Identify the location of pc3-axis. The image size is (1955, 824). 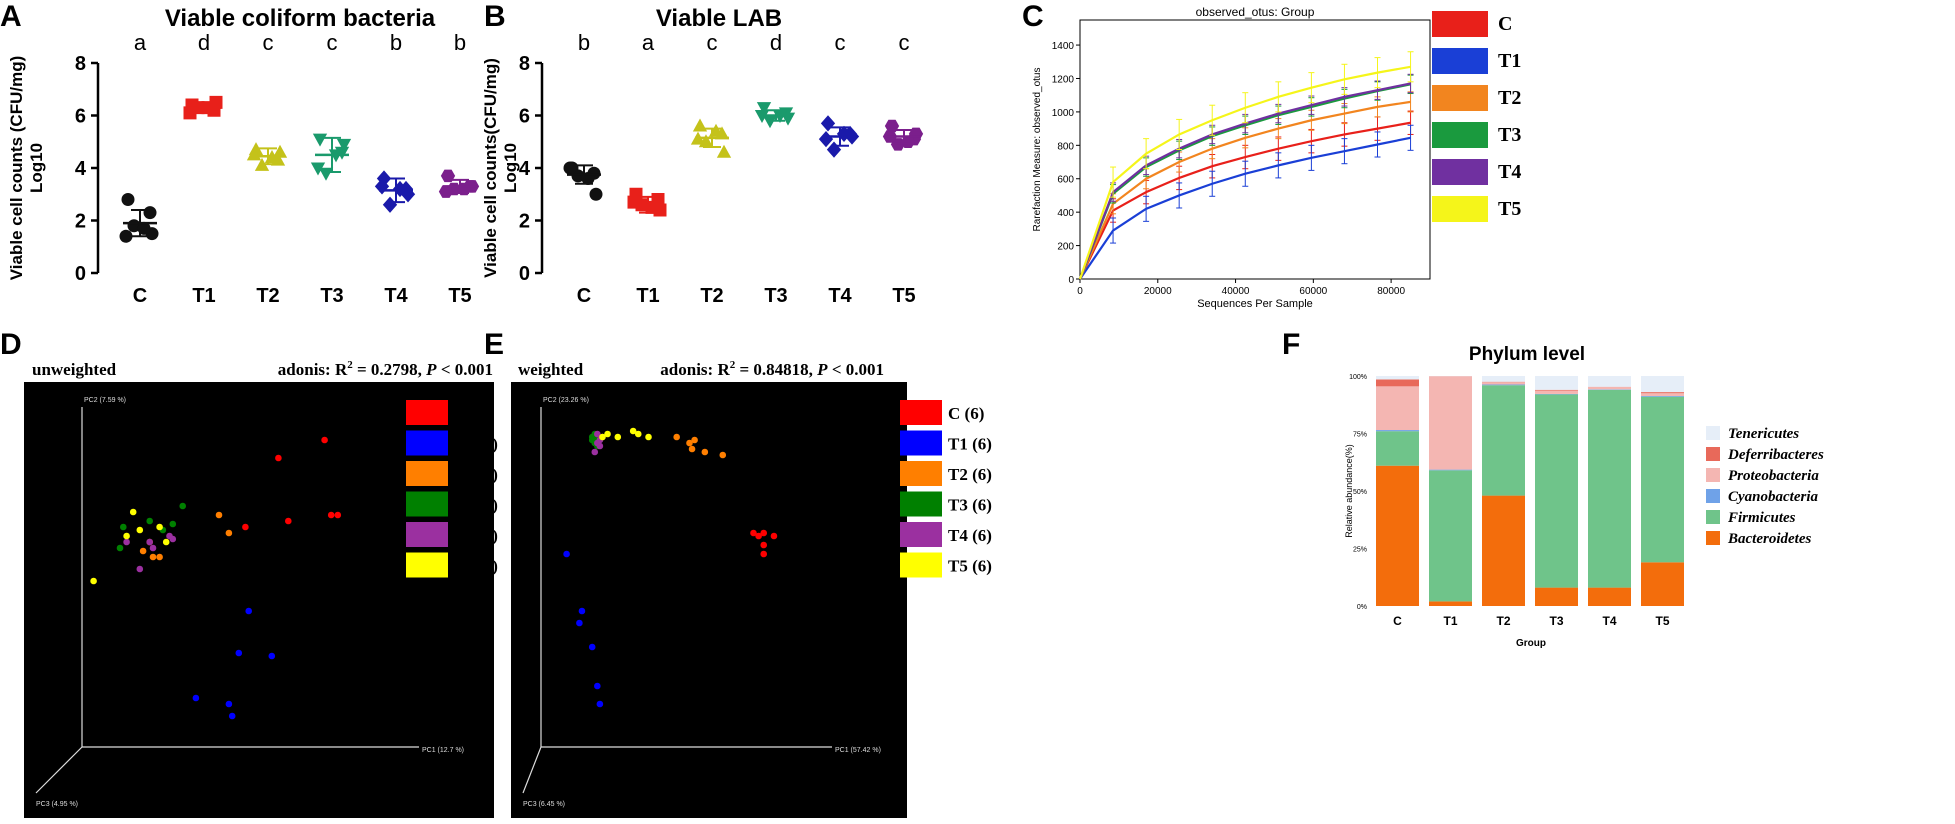
(532, 770).